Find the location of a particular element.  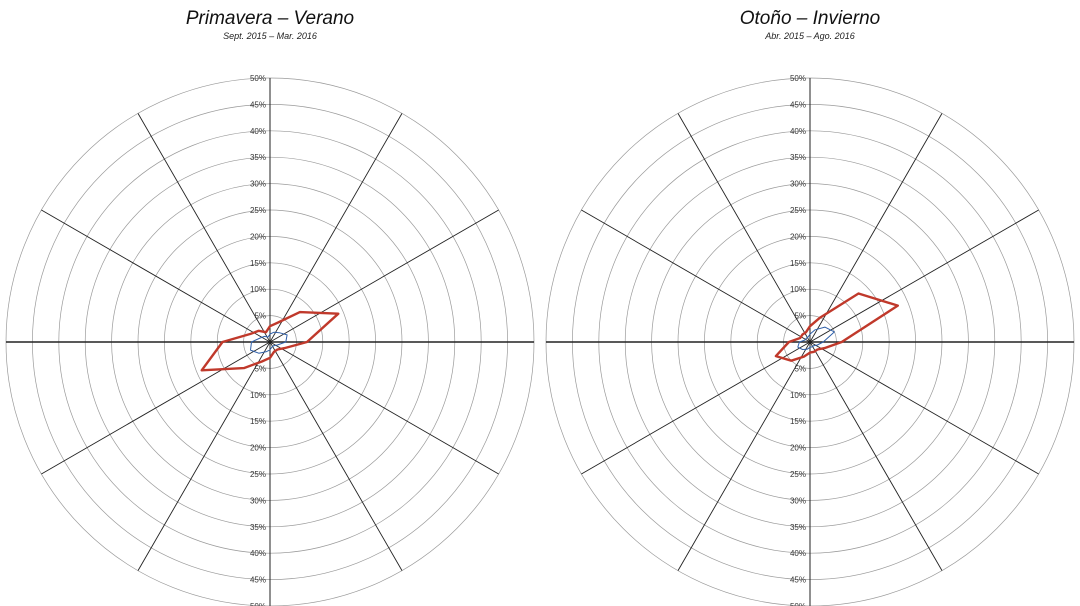

chart-subtitle: Sept. 2015 – Mar. 2016 is located at coordinates (270, 36).